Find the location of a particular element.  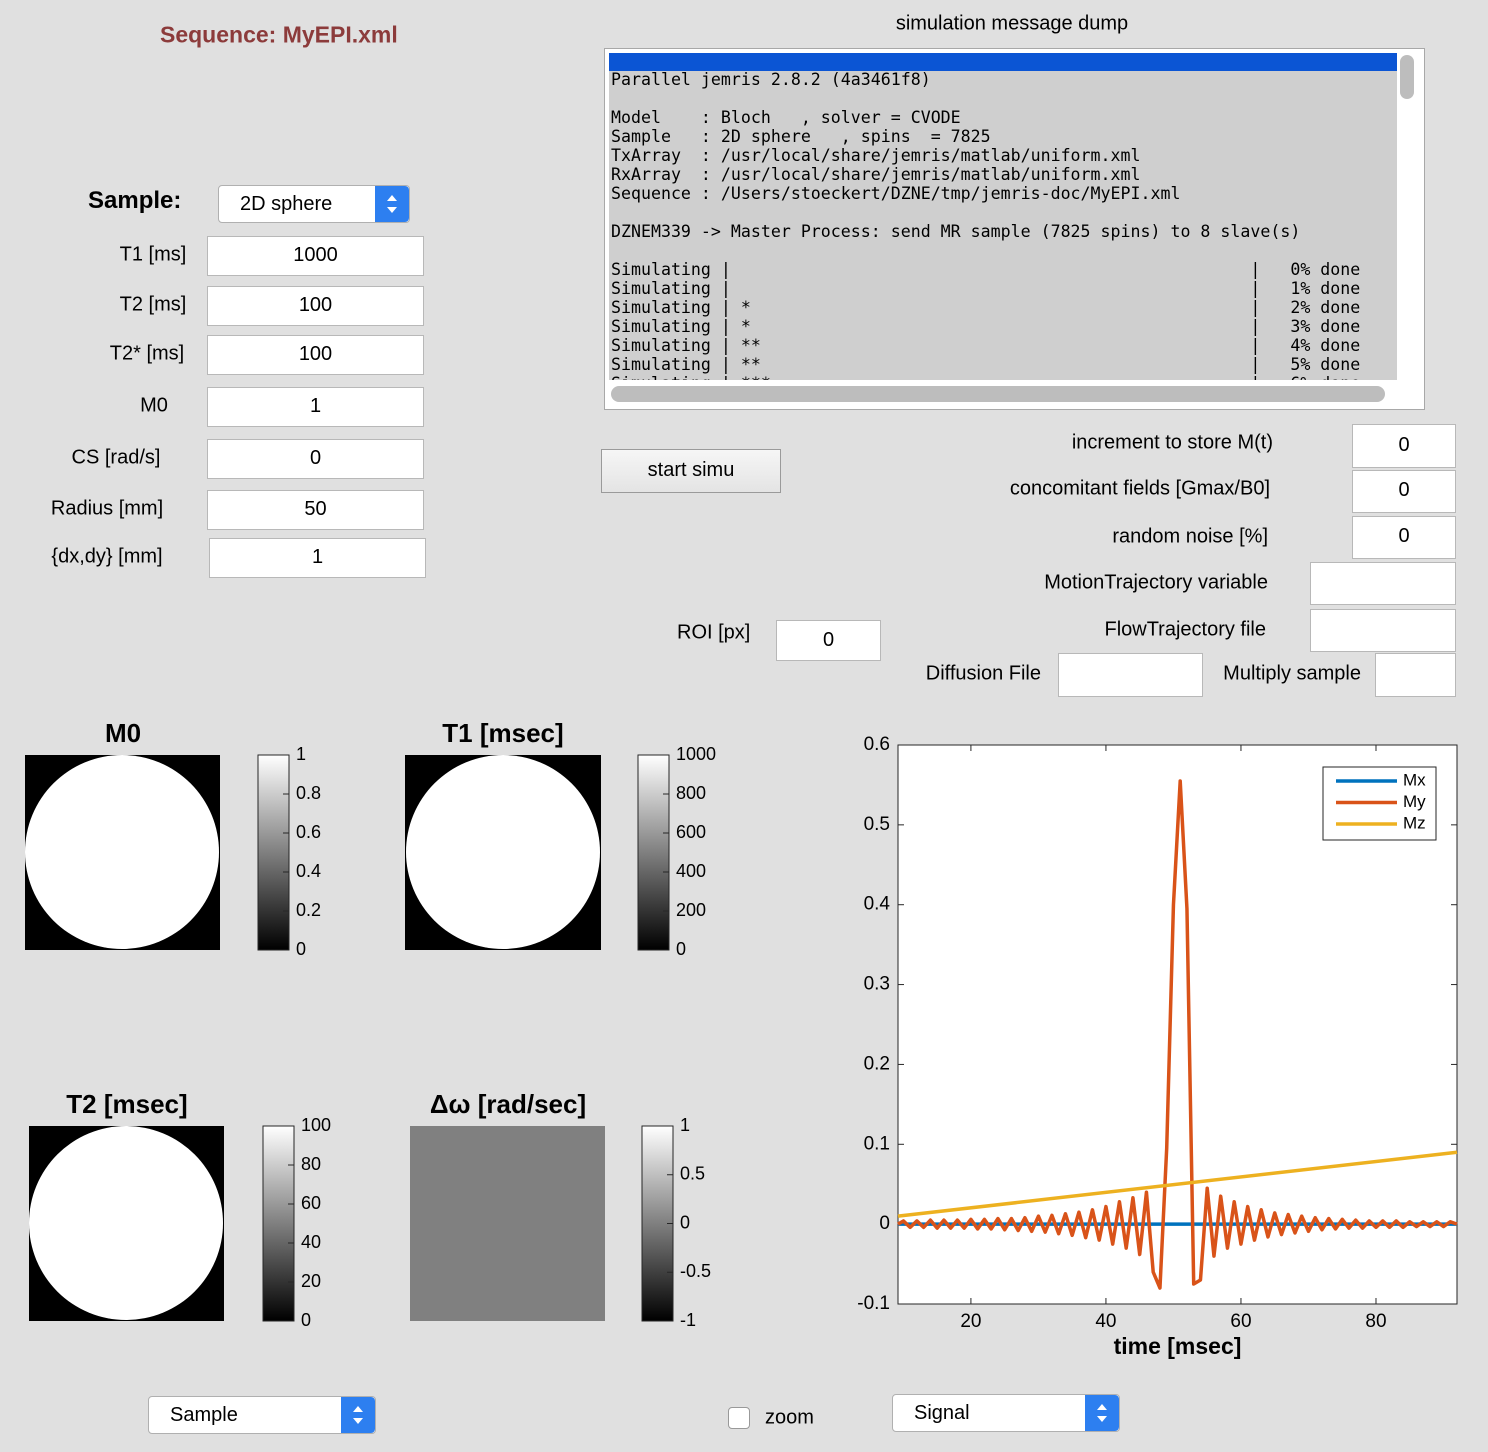

colorbar-tick-label: 0.8 is located at coordinates (308, 793).